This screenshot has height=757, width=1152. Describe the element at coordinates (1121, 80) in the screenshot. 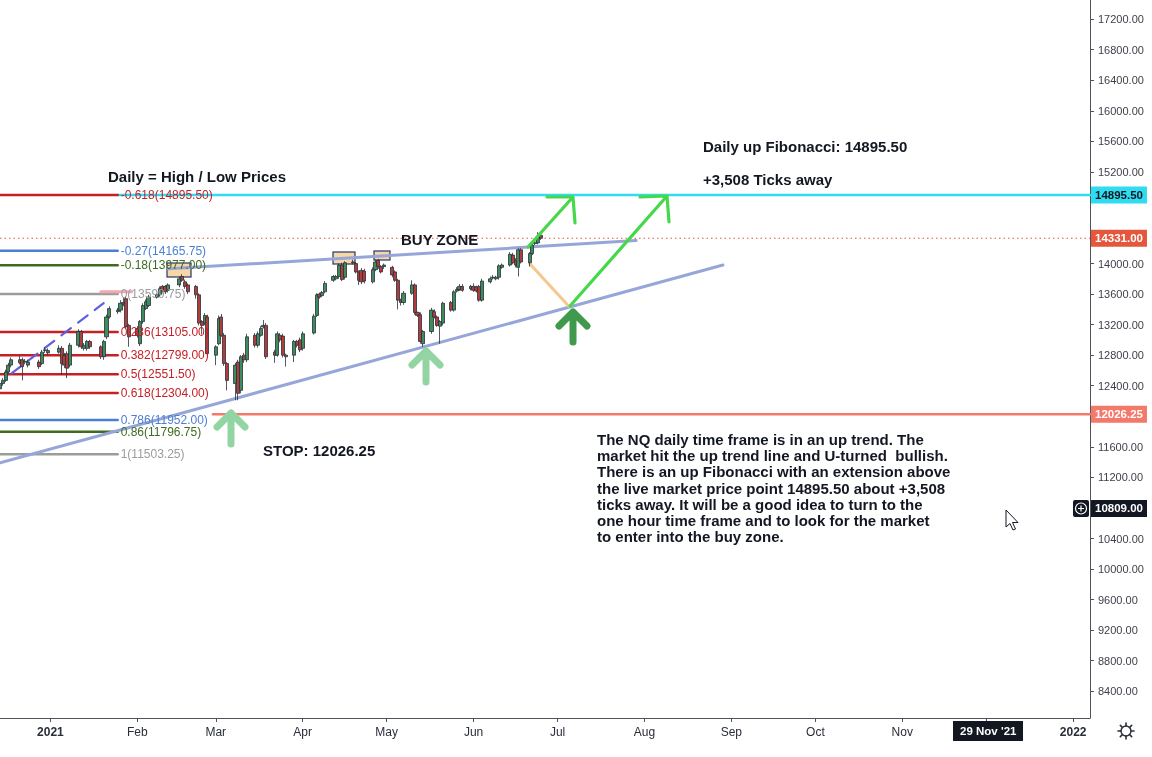

I see `y-tick-label: 16400.00` at that location.